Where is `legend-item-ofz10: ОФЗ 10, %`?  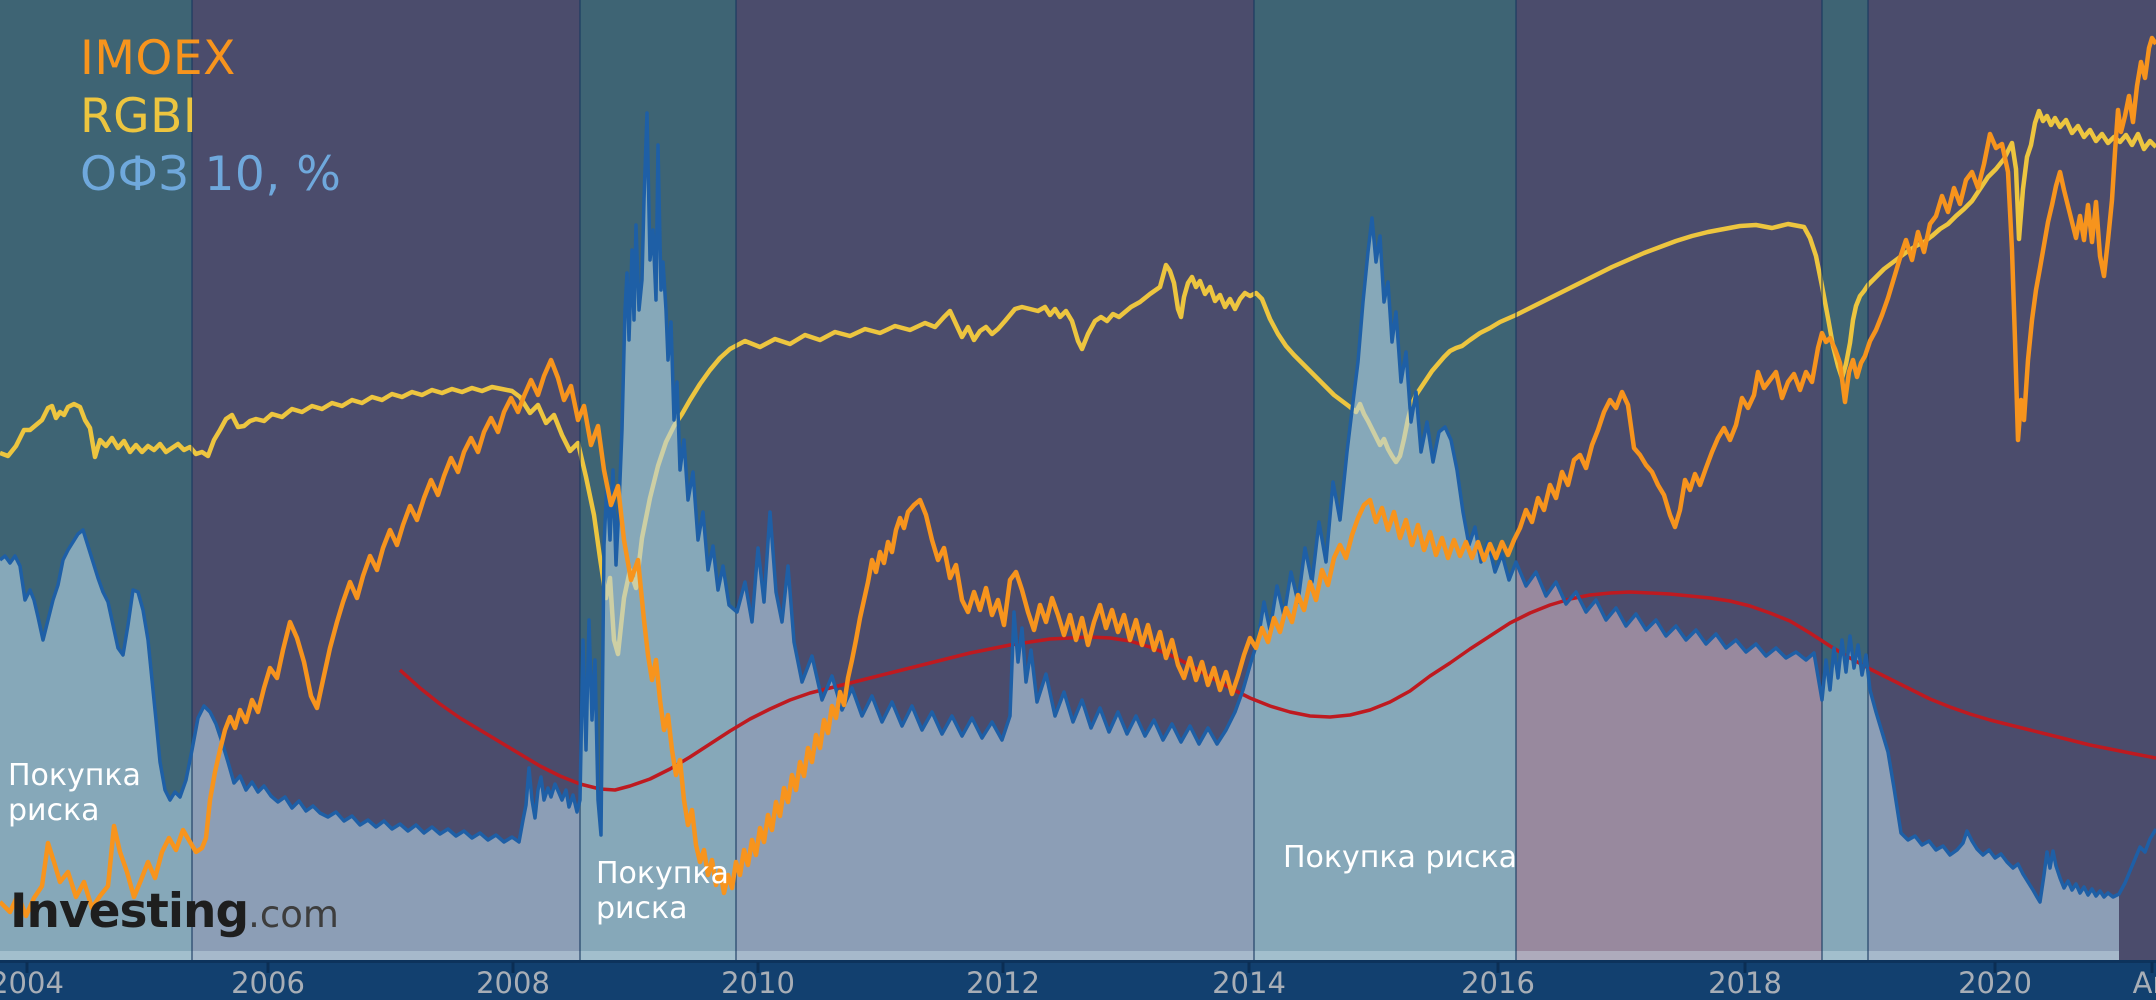
legend-item-ofz10: ОФЗ 10, % is located at coordinates (211, 174).